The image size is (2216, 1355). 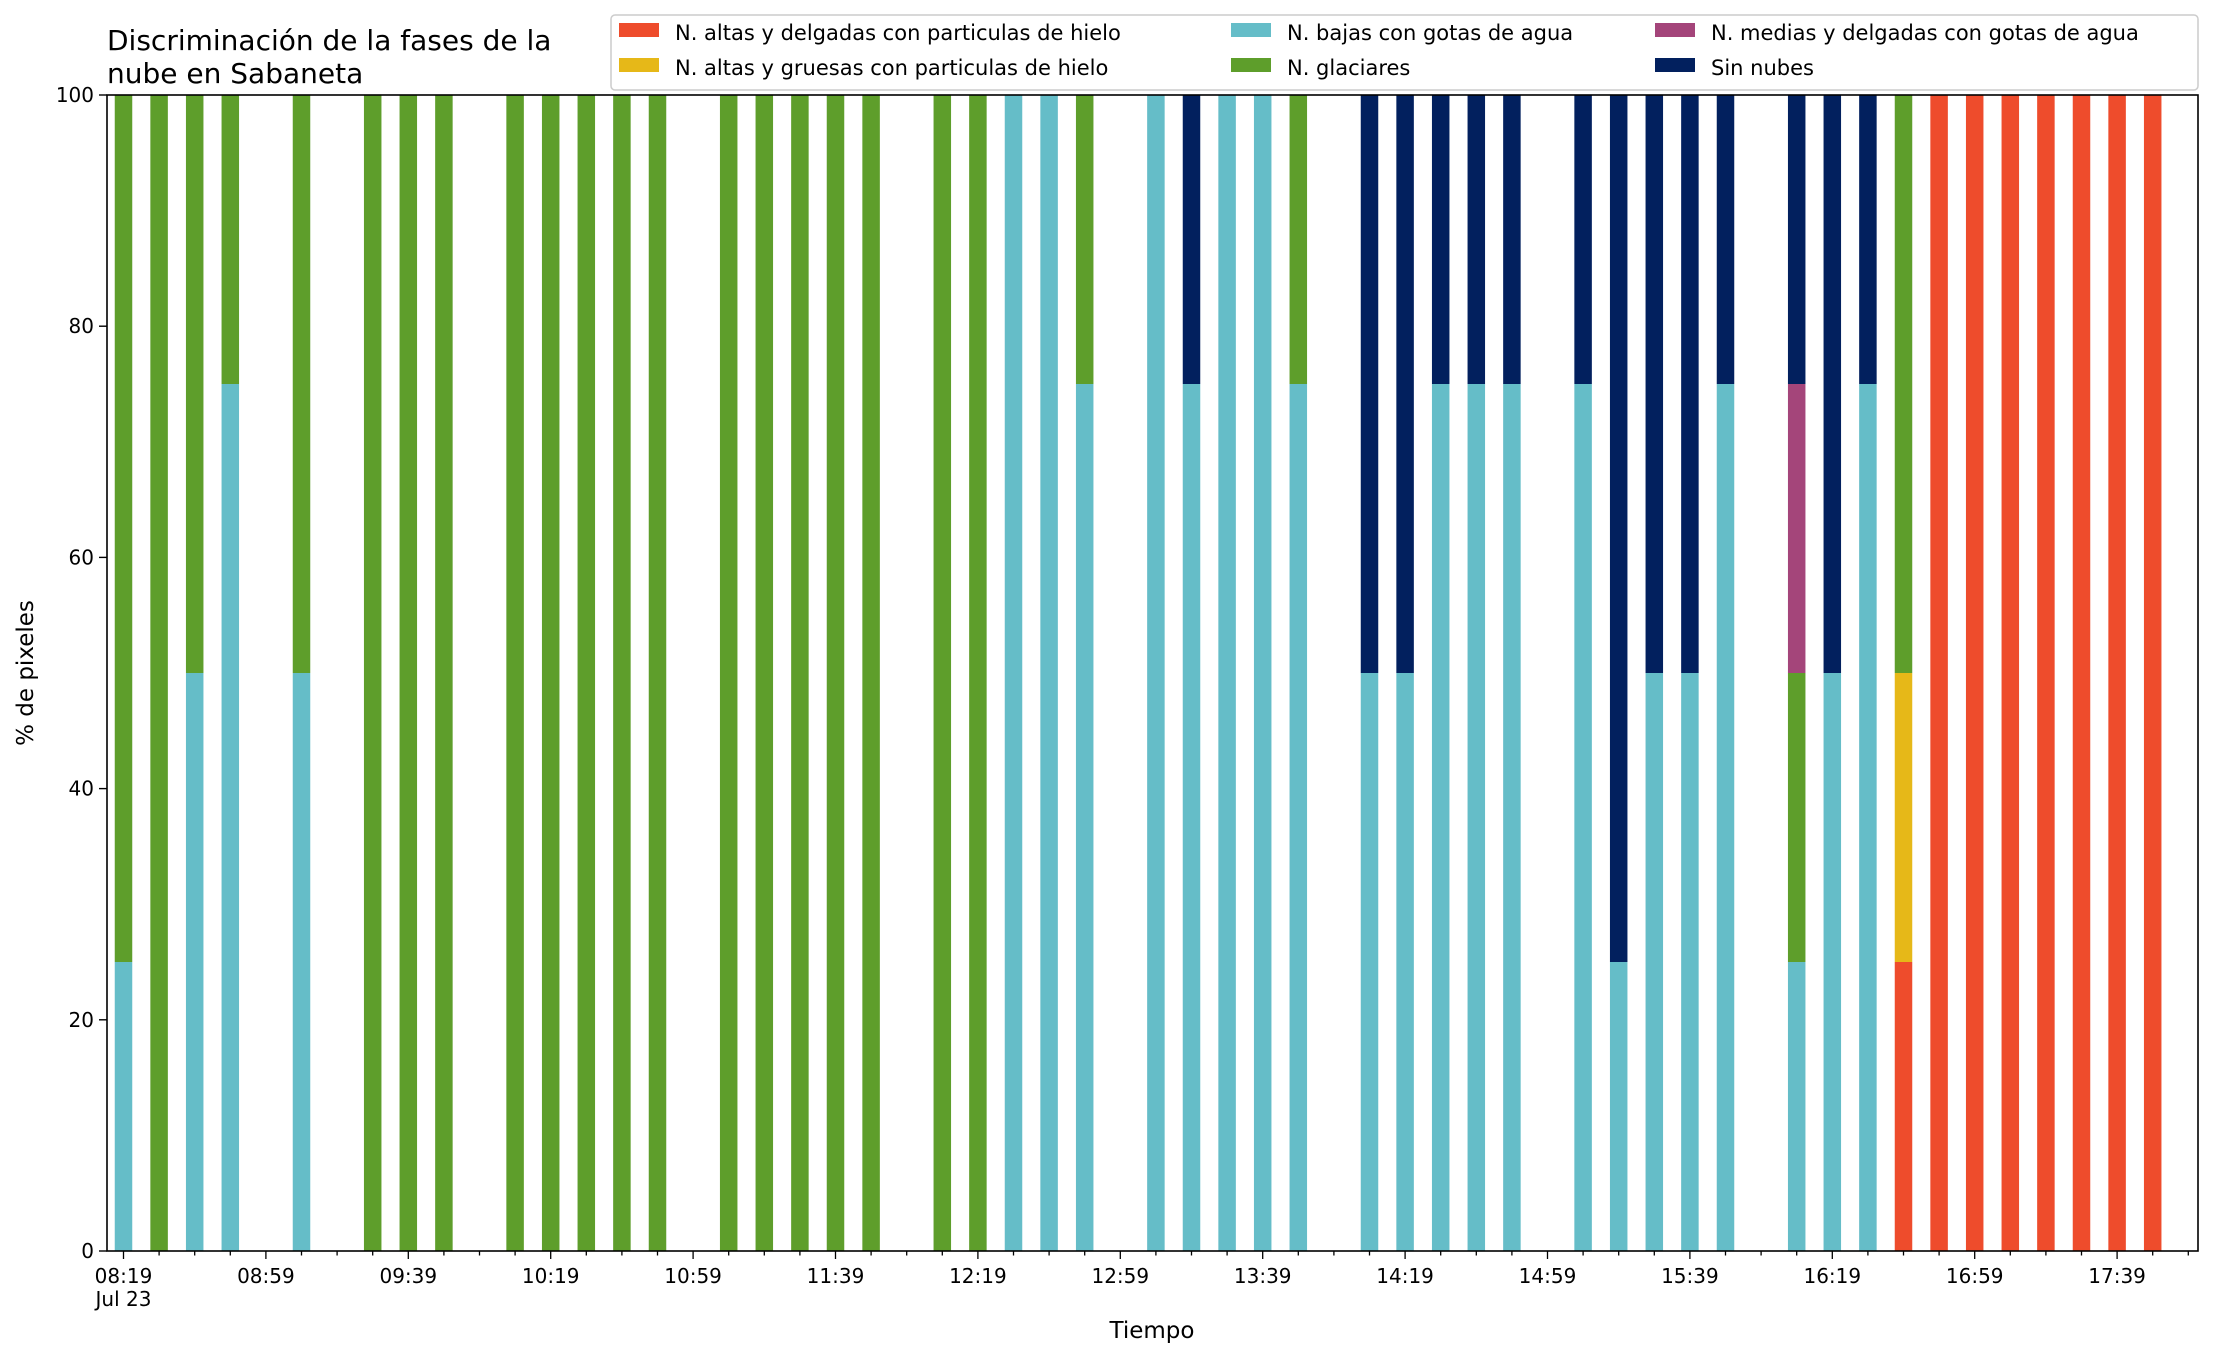 What do you see at coordinates (978, 1276) in the screenshot?
I see `x-tick-label: 12:19` at bounding box center [978, 1276].